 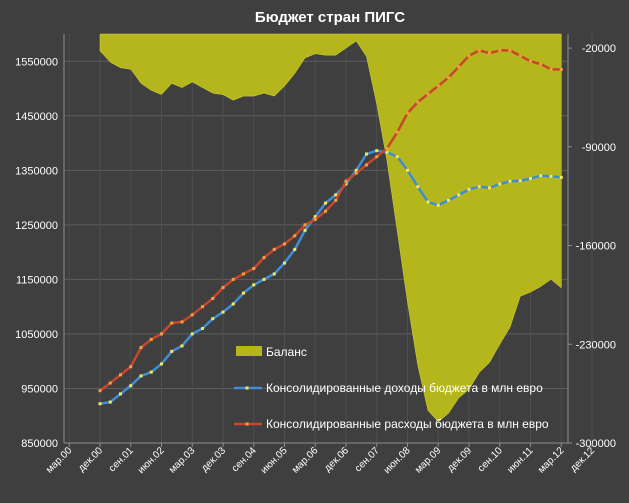 What do you see at coordinates (330, 17) in the screenshot?
I see `chart-title: Бюджет стран ПИГС` at bounding box center [330, 17].